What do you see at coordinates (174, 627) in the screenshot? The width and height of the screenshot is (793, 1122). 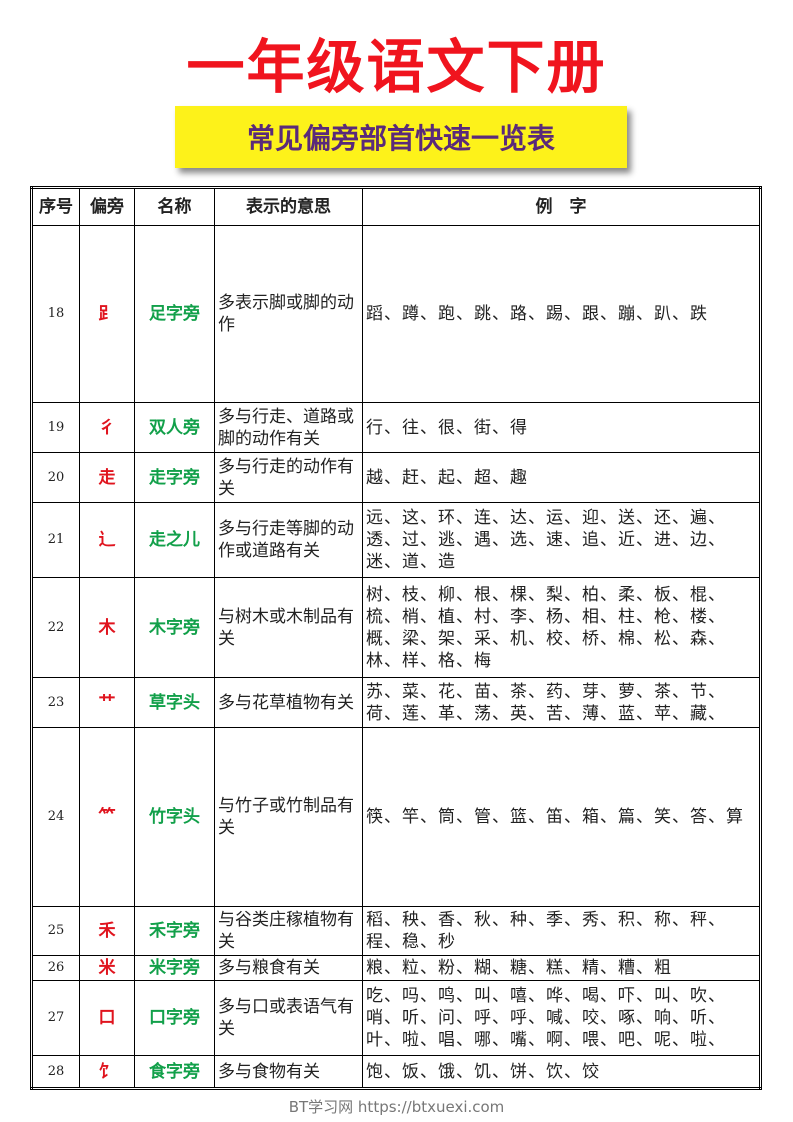 I see `radical-name: 木字旁` at bounding box center [174, 627].